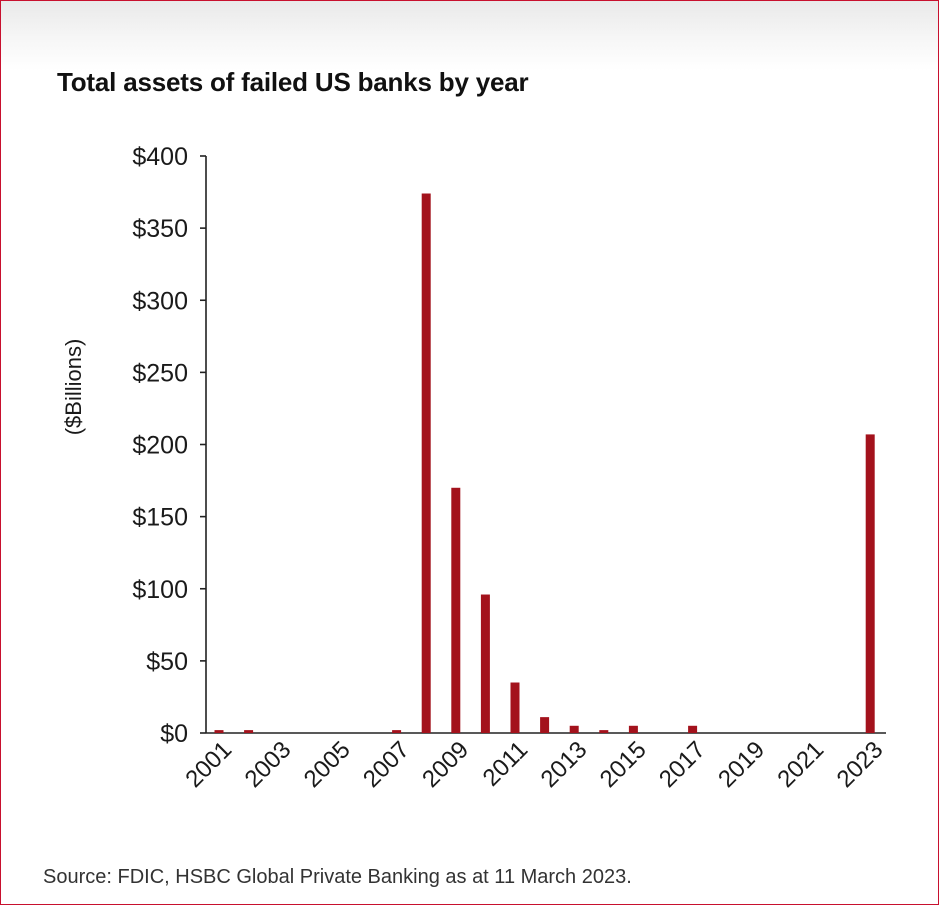 This screenshot has height=905, width=939. Describe the element at coordinates (397, 731) in the screenshot. I see `bar-2007` at that location.